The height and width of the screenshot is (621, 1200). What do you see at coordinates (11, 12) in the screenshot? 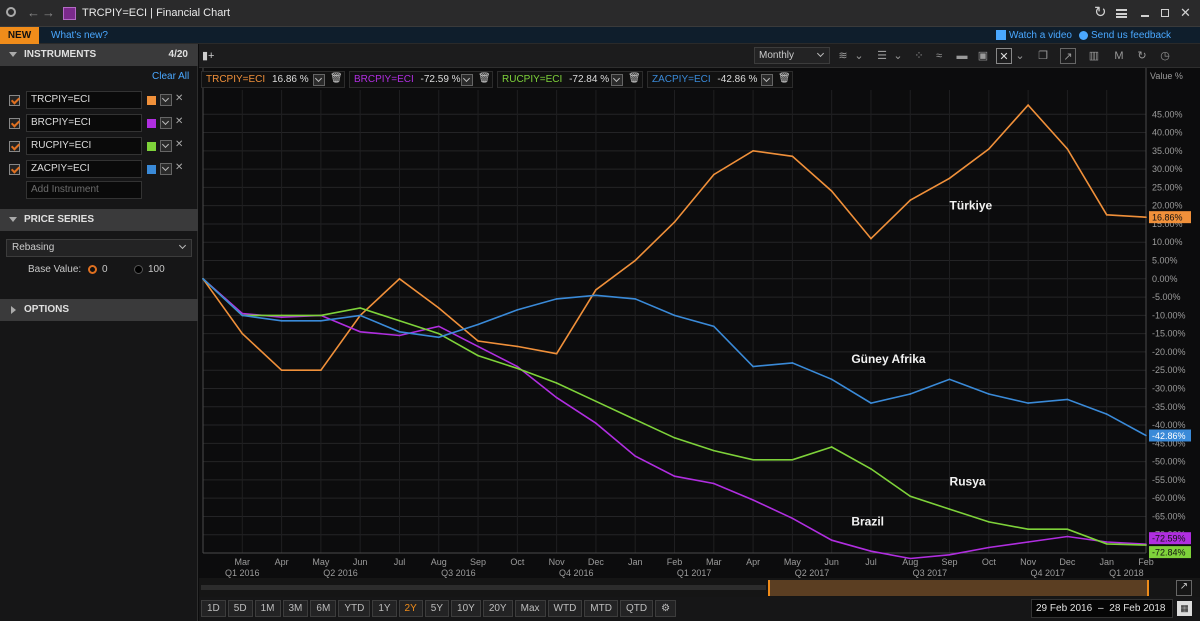
I see `link-icon` at bounding box center [11, 12].